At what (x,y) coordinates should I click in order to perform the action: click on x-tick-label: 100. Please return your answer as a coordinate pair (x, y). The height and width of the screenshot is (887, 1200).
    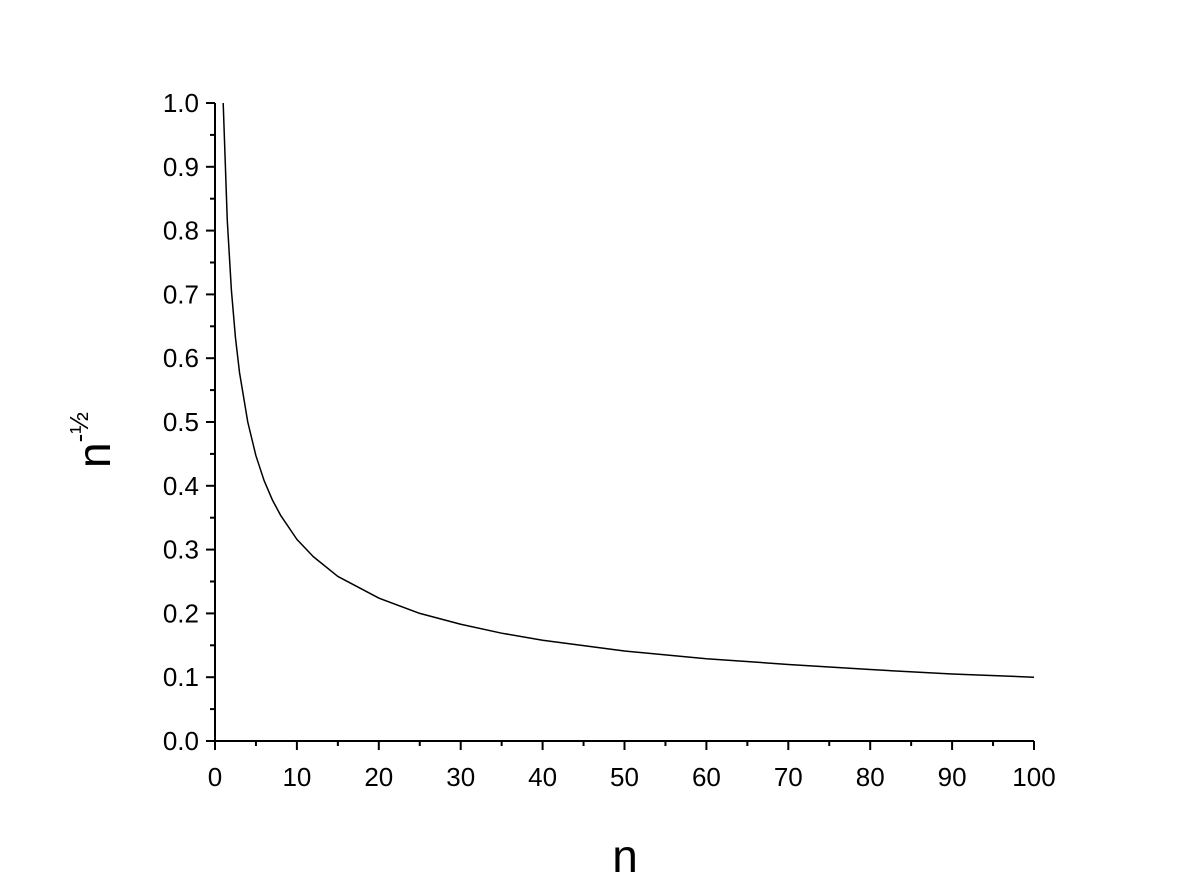
    Looking at the image, I should click on (1033, 777).